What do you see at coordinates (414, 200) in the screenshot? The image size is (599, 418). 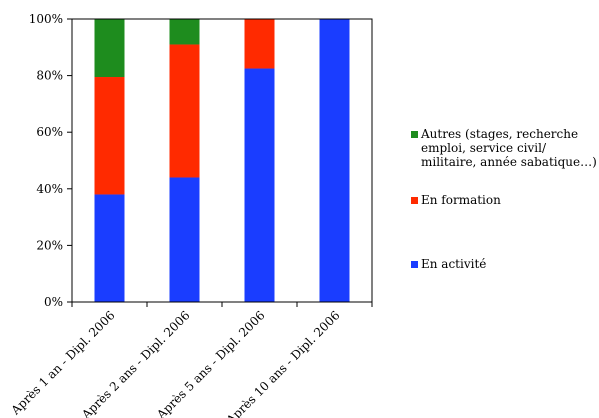 I see `legend-swatch-en-formation` at bounding box center [414, 200].